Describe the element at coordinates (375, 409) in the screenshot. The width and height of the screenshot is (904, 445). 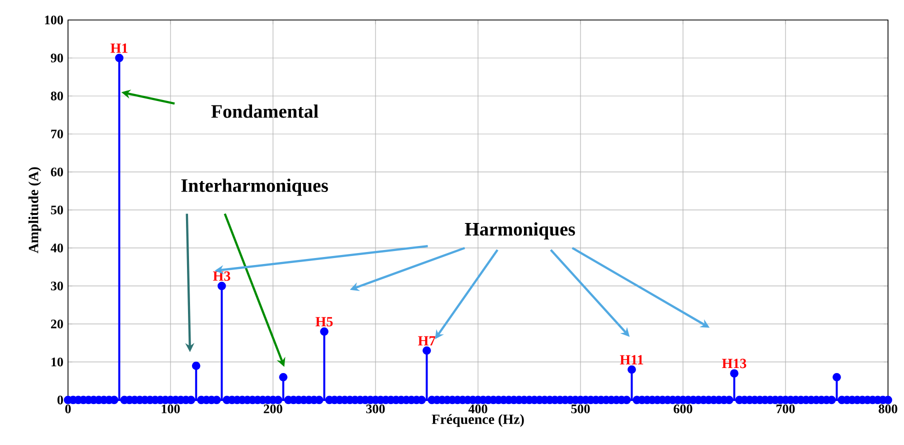
I see `x-tick-label: 300` at that location.